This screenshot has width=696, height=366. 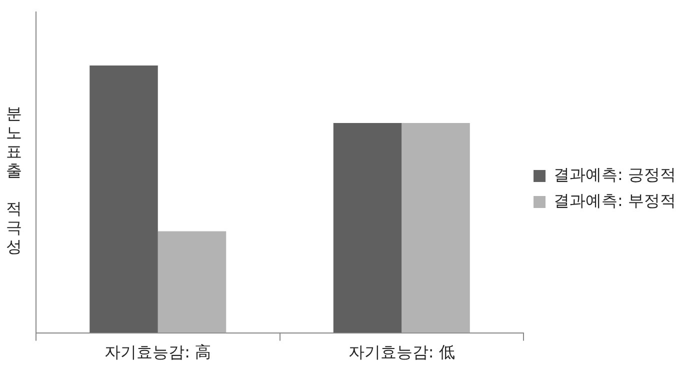 What do you see at coordinates (401, 352) in the screenshot?
I see `x-tick-label: 자기효능감: 低` at bounding box center [401, 352].